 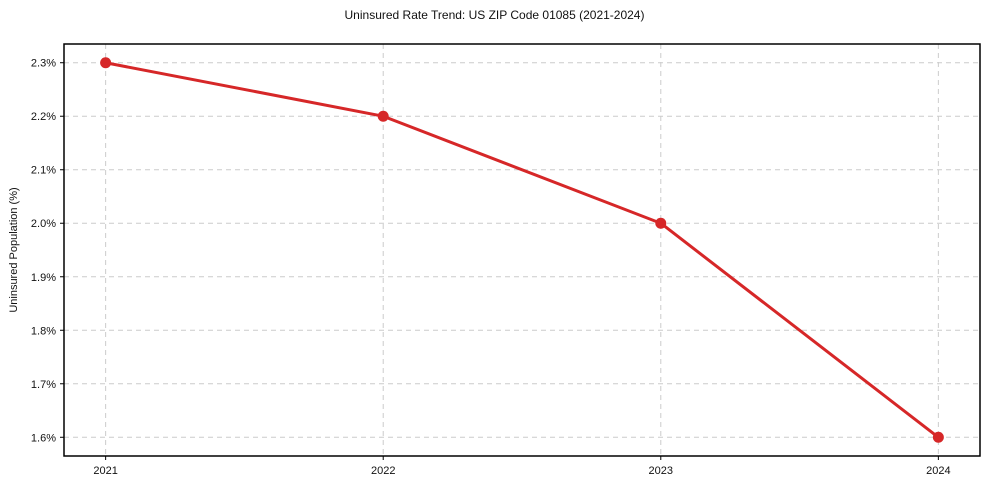 What do you see at coordinates (661, 471) in the screenshot?
I see `x-tick-label: 2023` at bounding box center [661, 471].